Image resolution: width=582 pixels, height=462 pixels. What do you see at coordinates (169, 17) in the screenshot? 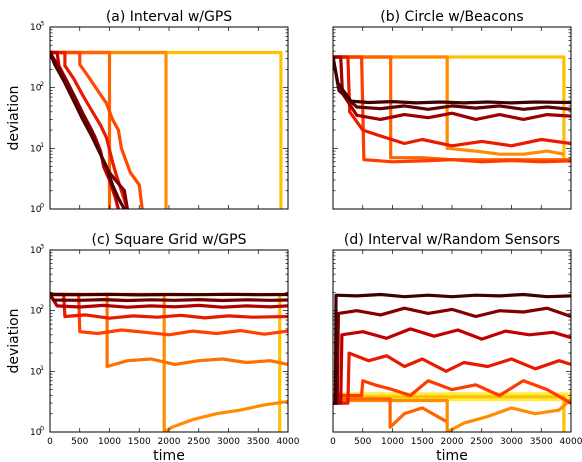
I see `panel-title-a-interval-w-gps: (a) Interval w/GPS` at bounding box center [169, 17].